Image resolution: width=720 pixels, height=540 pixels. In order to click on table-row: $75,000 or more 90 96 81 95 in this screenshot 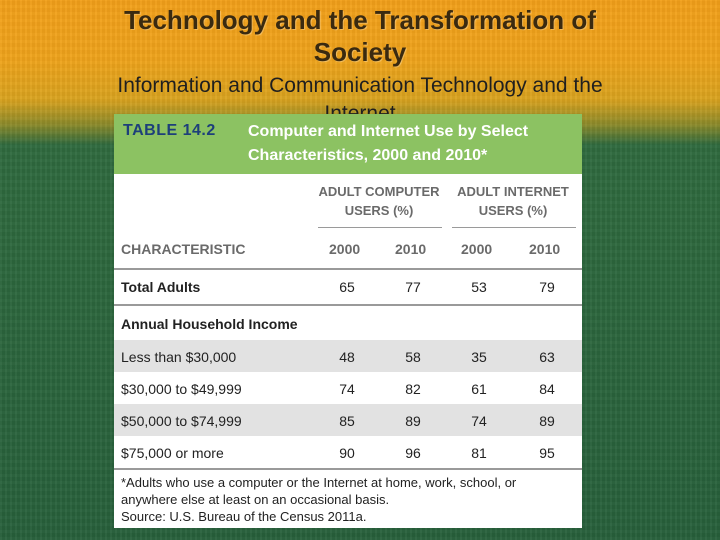, I will do `click(348, 452)`.